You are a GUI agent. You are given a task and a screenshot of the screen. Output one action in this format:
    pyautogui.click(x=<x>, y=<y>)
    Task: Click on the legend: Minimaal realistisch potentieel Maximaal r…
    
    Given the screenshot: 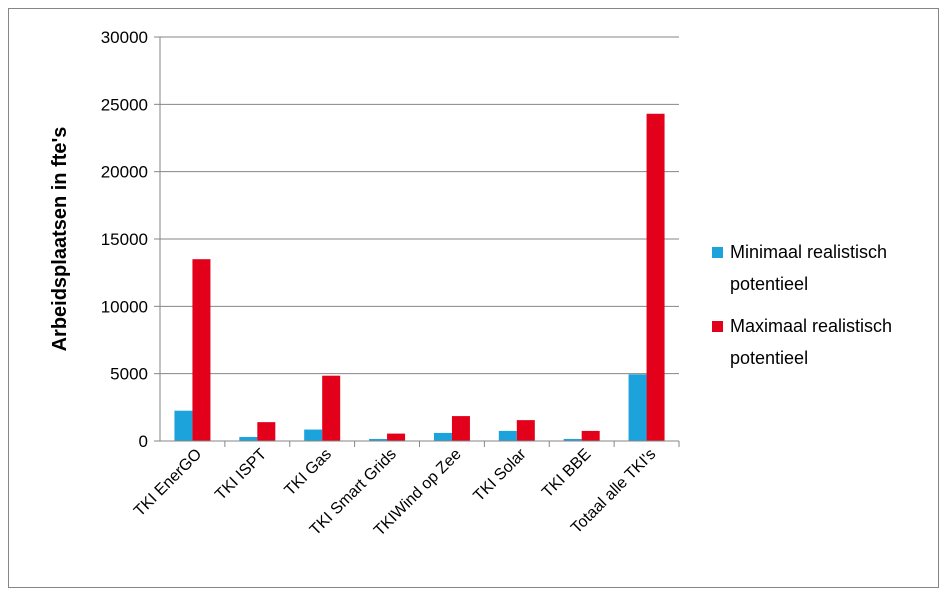 What is the action you would take?
    pyautogui.click(x=802, y=305)
    